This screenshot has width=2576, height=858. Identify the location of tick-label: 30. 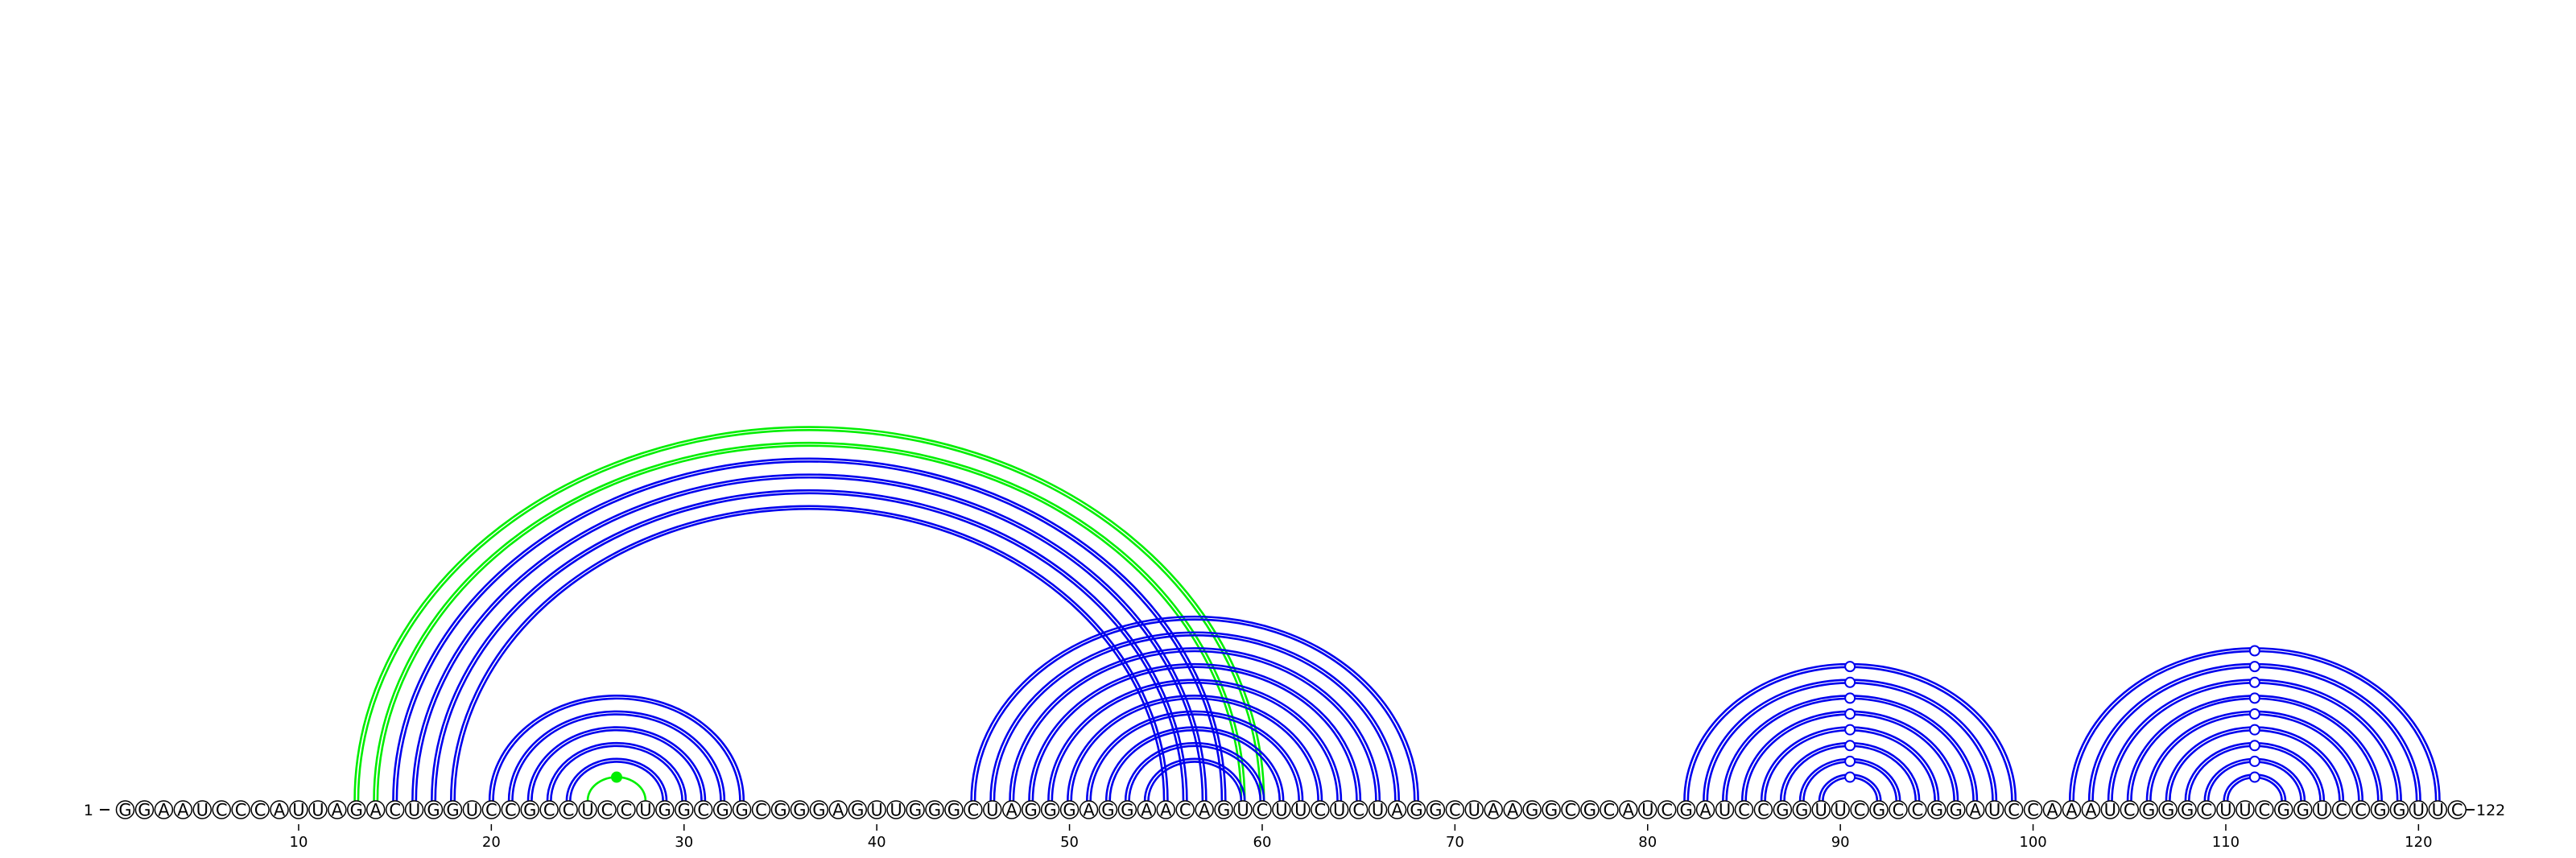
(684, 842).